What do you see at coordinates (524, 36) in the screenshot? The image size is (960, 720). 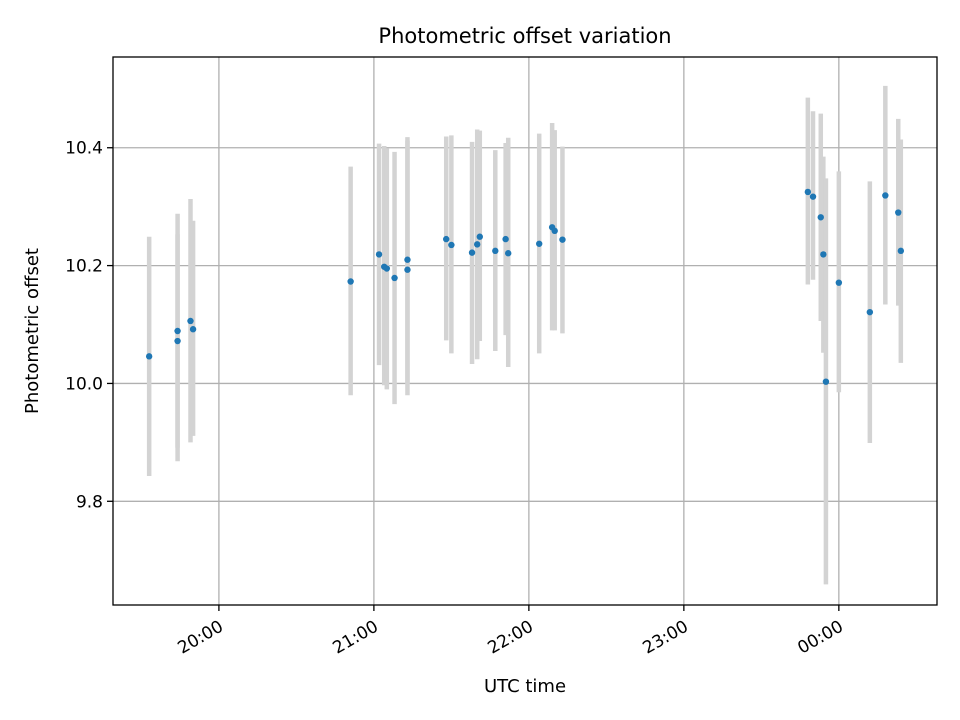 I see `chart-title: Photometric offset variation` at bounding box center [524, 36].